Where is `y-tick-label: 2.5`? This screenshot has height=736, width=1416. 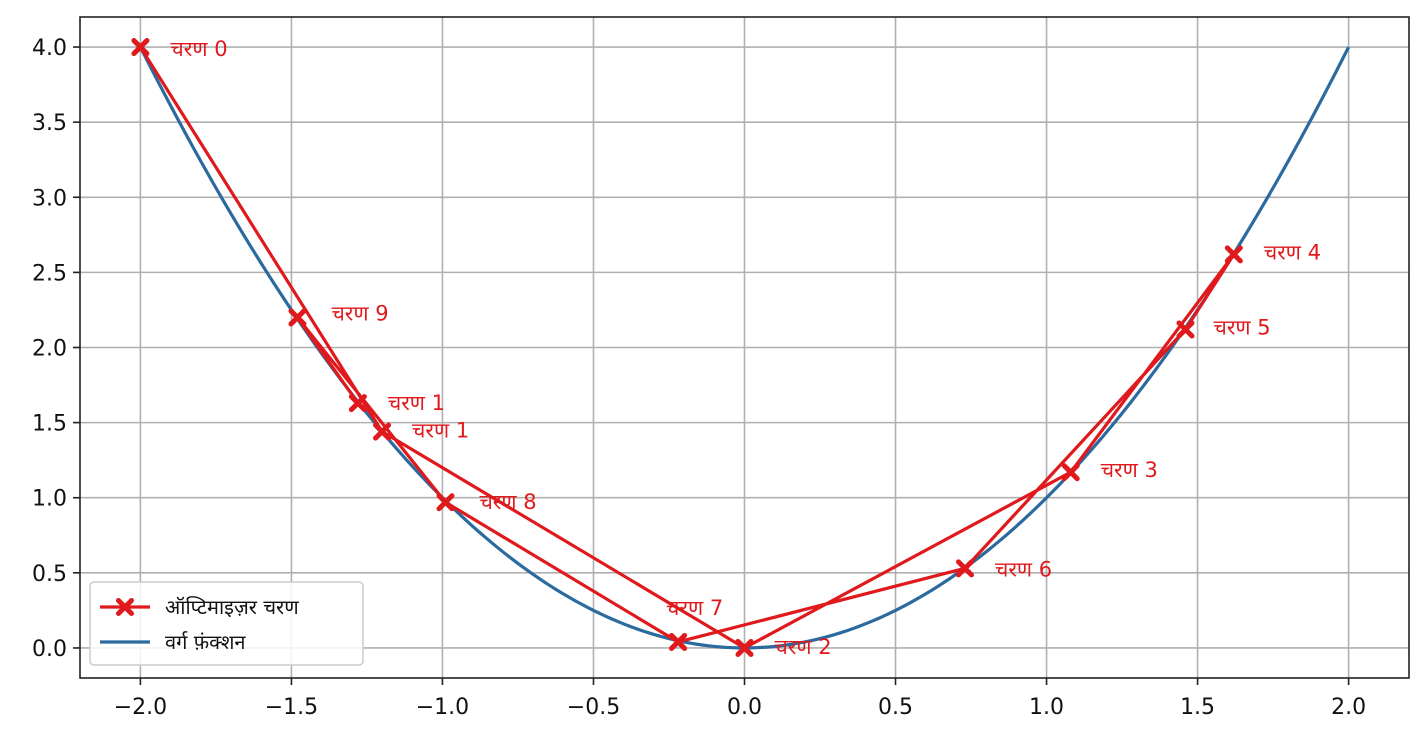
y-tick-label: 2.5 is located at coordinates (49, 273).